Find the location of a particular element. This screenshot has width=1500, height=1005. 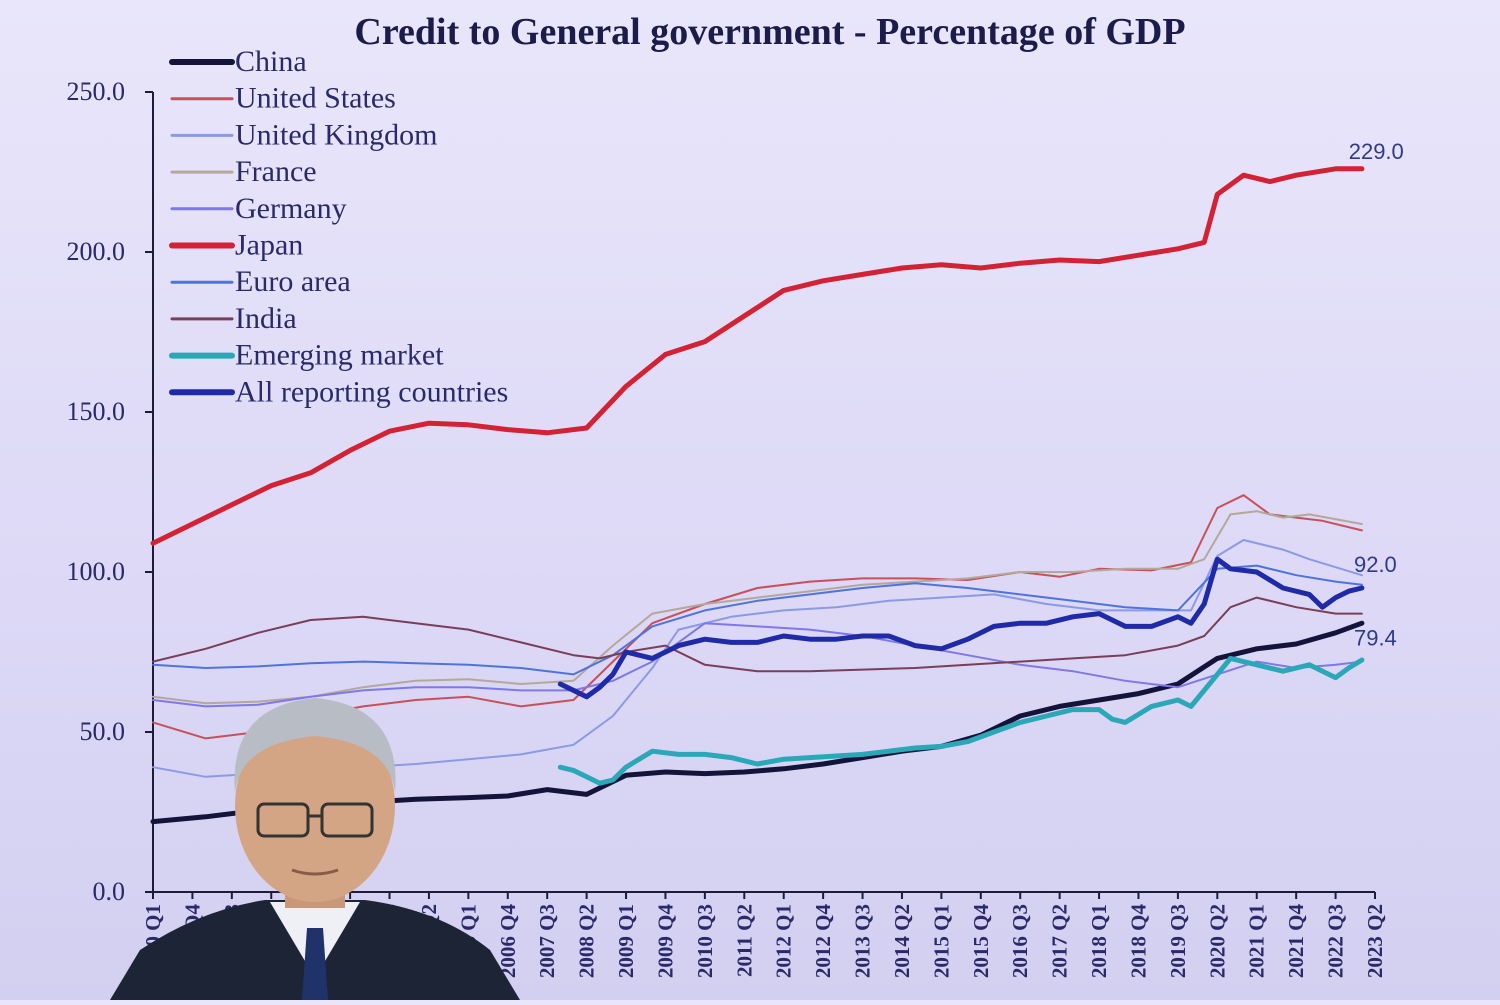

x-tick-label: 2009 Q1 is located at coordinates (626, 941).